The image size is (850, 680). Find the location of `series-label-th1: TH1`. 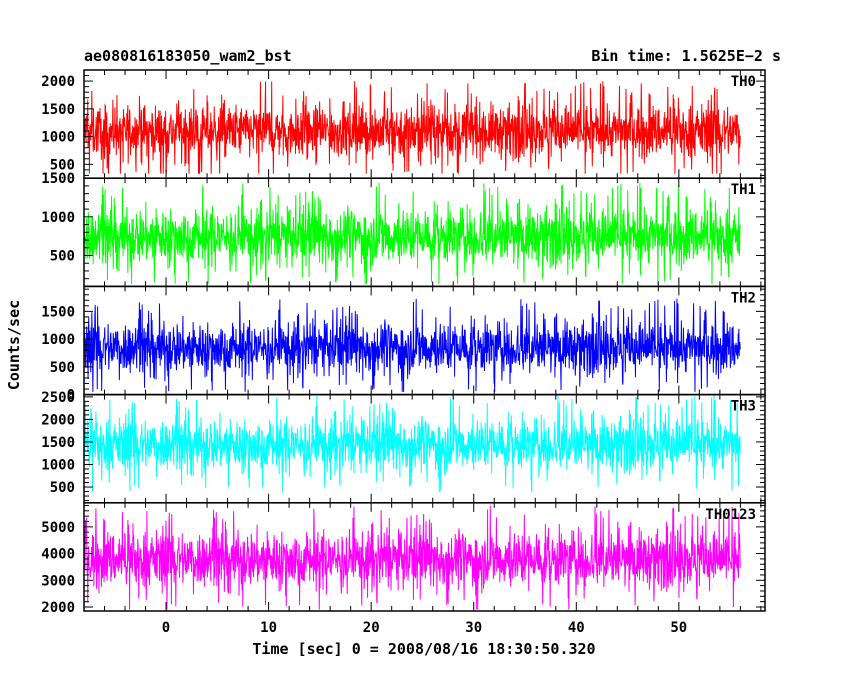

series-label-th1: TH1 is located at coordinates (743, 190).